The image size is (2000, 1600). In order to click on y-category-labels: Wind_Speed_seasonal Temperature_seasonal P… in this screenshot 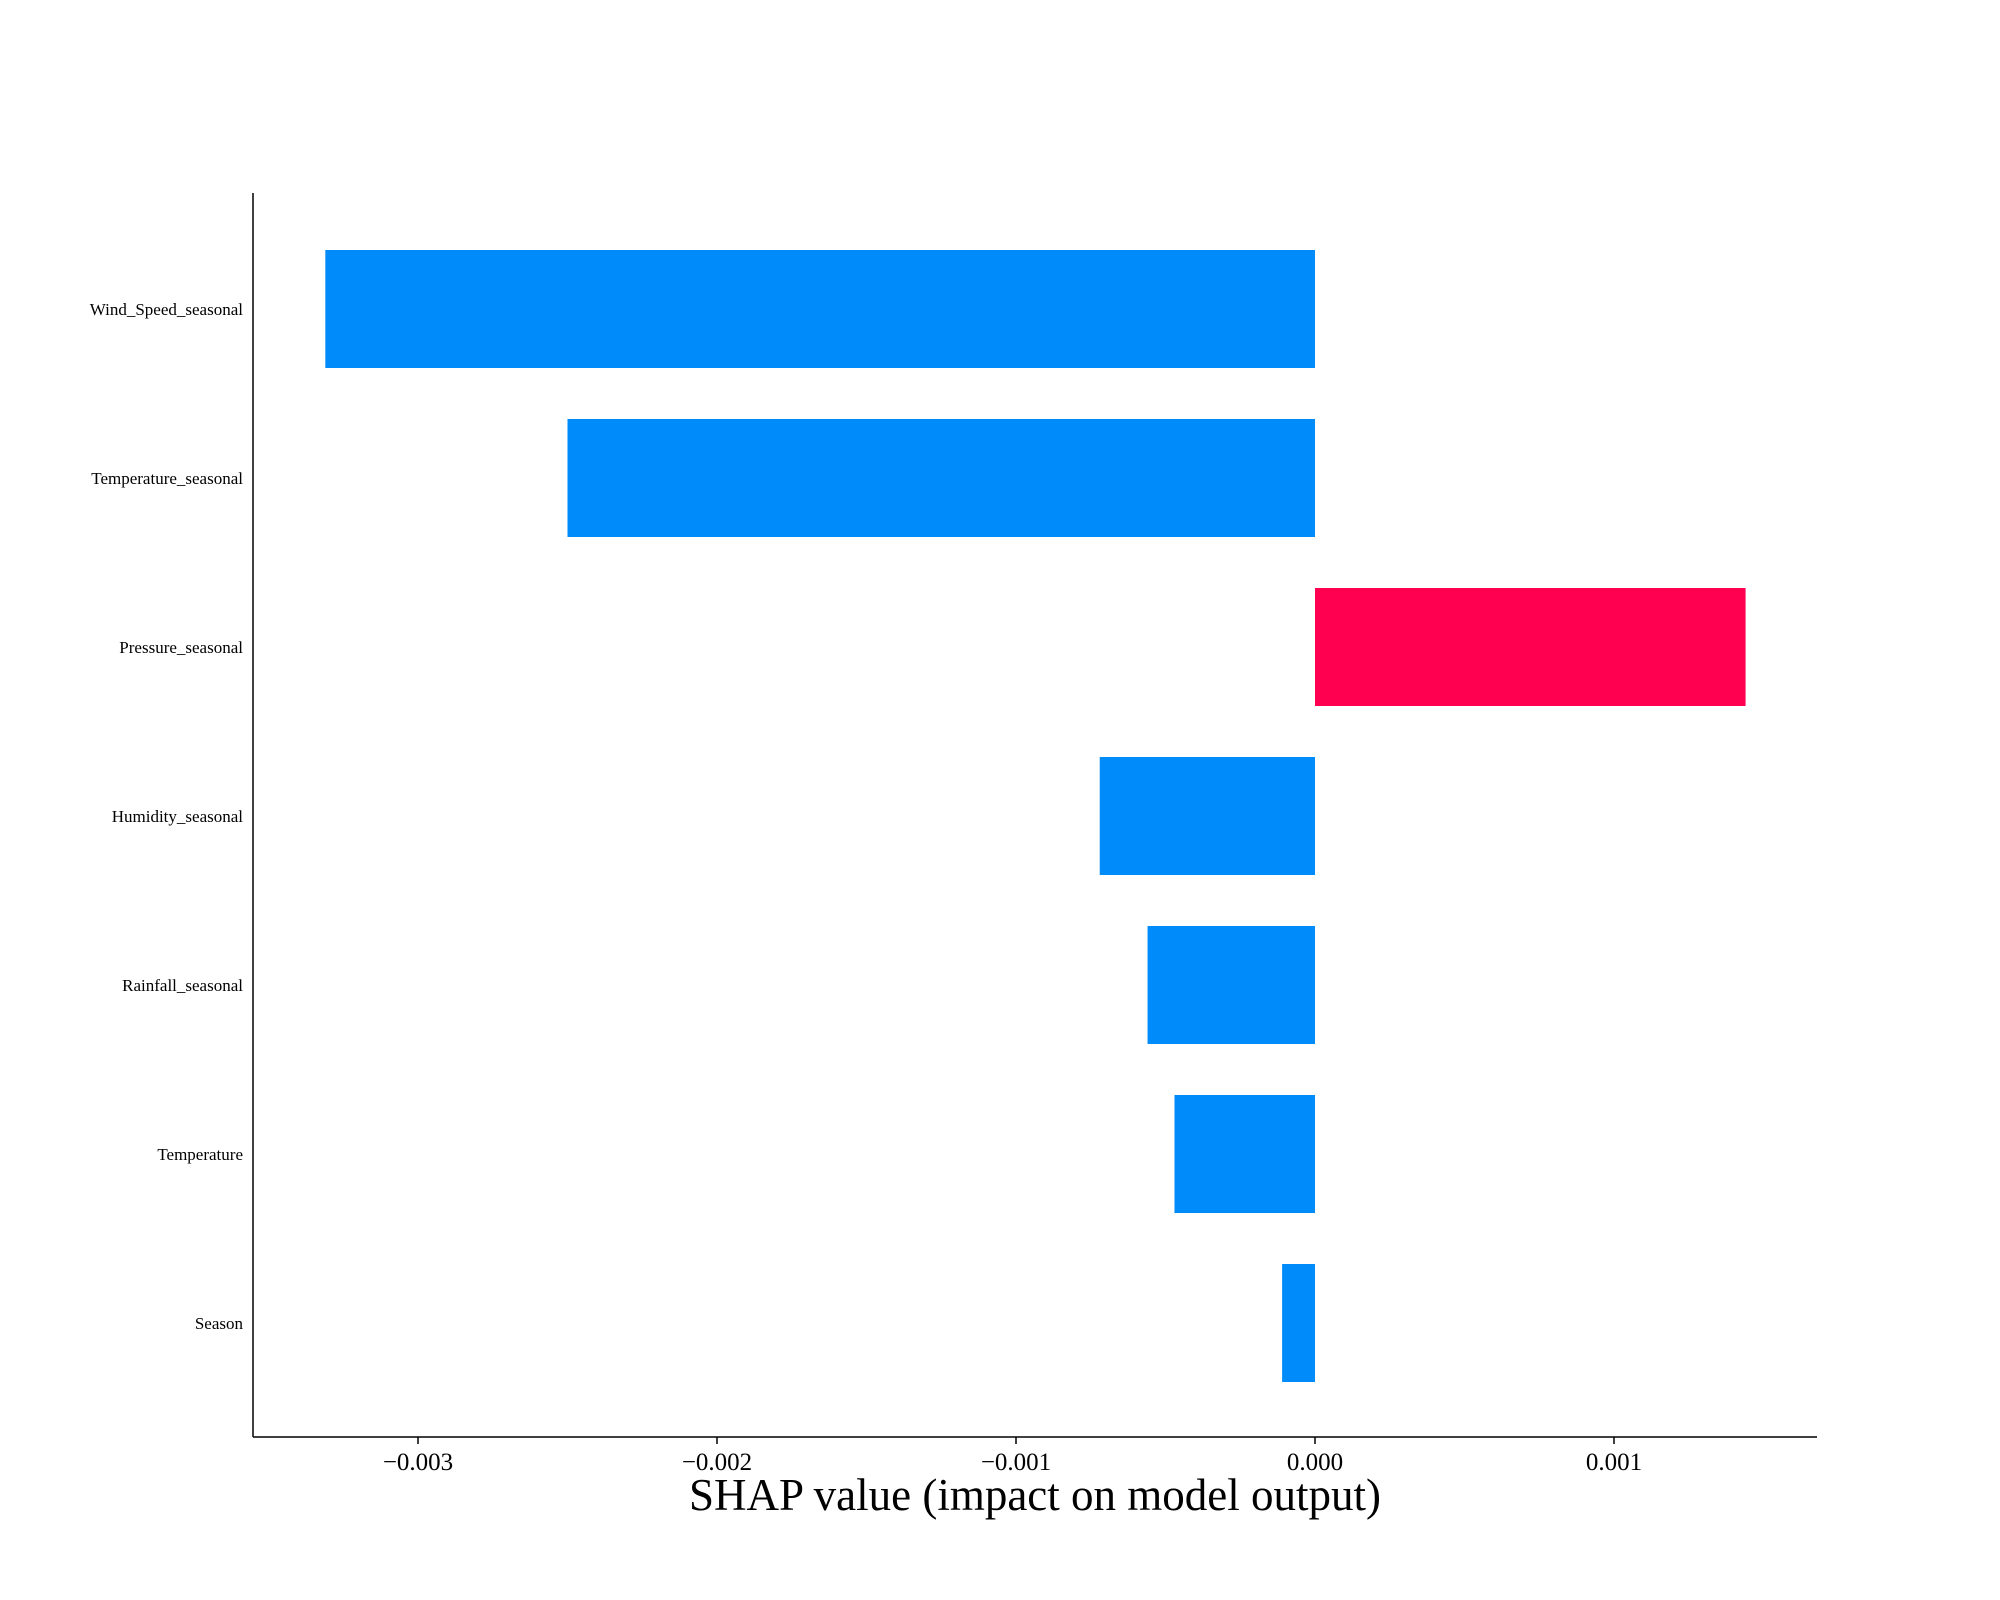, I will do `click(167, 816)`.